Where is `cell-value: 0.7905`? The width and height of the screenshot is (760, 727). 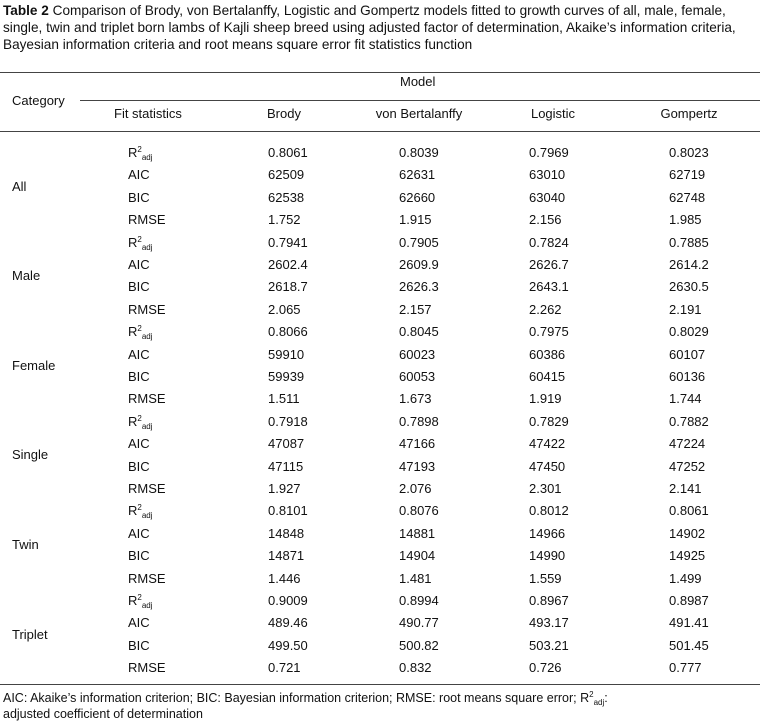 cell-value: 0.7905 is located at coordinates (419, 242).